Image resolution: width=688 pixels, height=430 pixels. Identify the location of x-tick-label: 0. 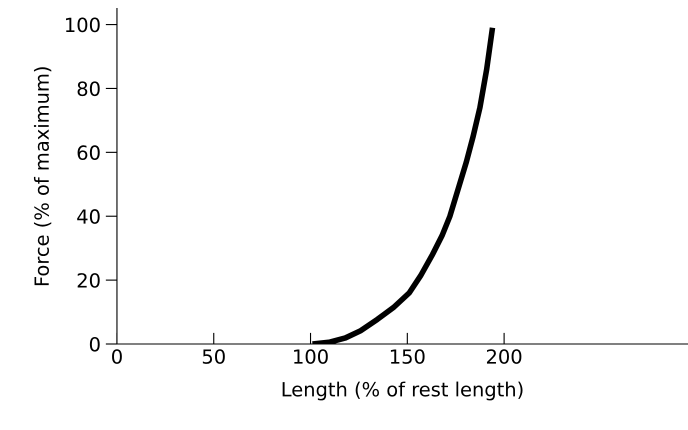
(117, 356).